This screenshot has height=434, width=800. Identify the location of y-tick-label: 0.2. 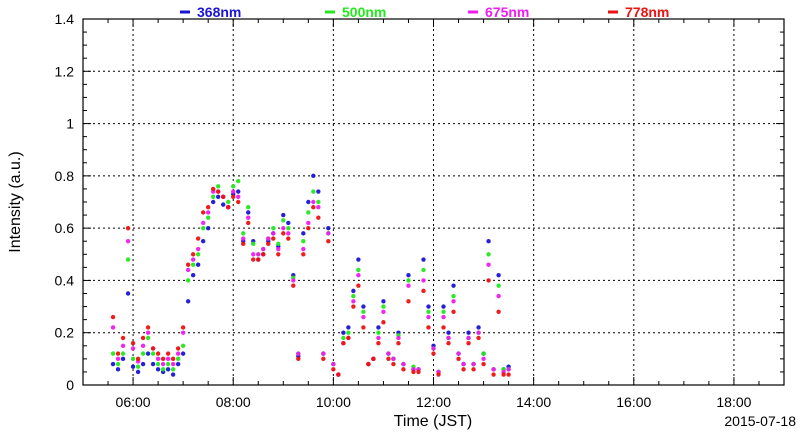
(65, 333).